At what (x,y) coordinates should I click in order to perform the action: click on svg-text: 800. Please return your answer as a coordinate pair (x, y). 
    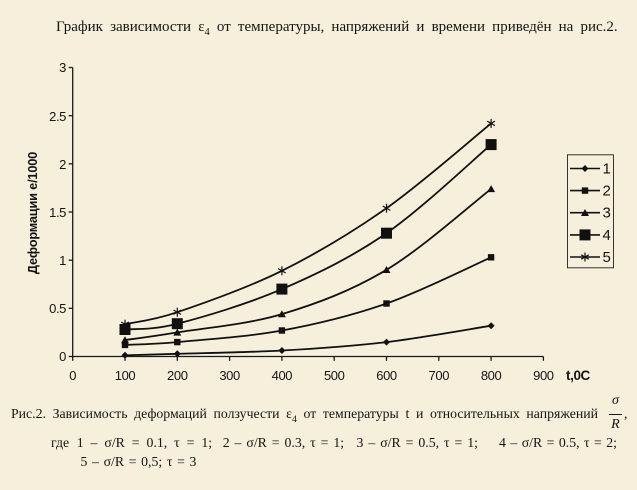
    Looking at the image, I should click on (491, 375).